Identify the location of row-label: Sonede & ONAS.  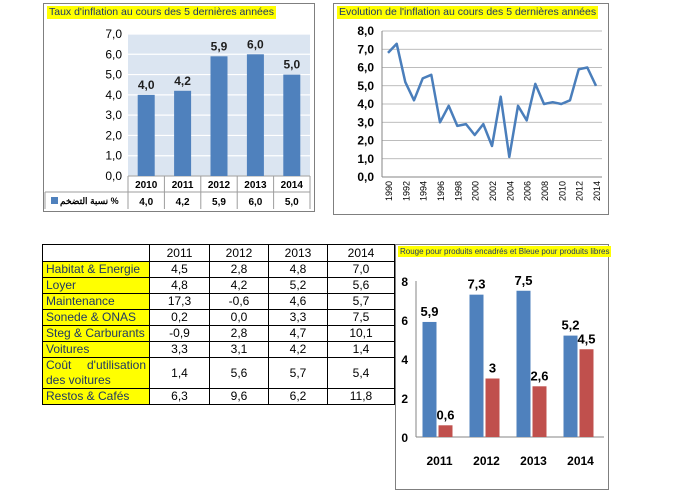
(96, 317).